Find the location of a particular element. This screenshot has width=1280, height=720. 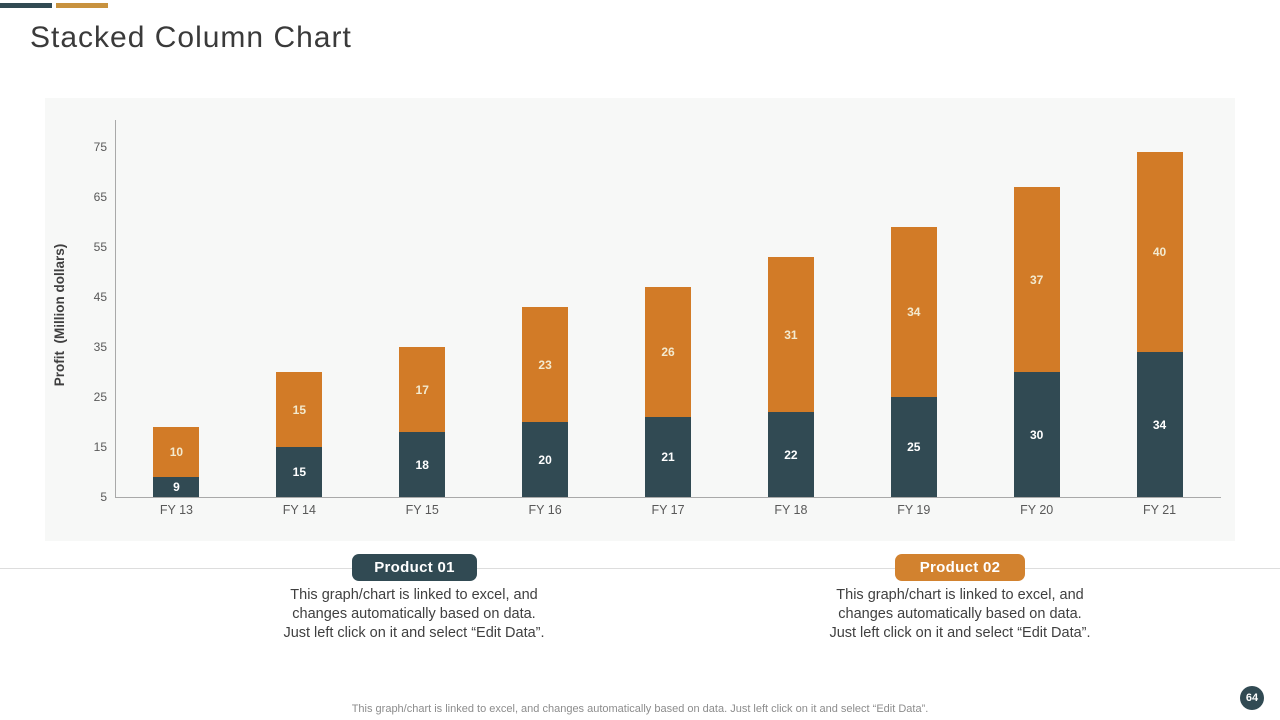

accent-bar-orange is located at coordinates (82, 5).